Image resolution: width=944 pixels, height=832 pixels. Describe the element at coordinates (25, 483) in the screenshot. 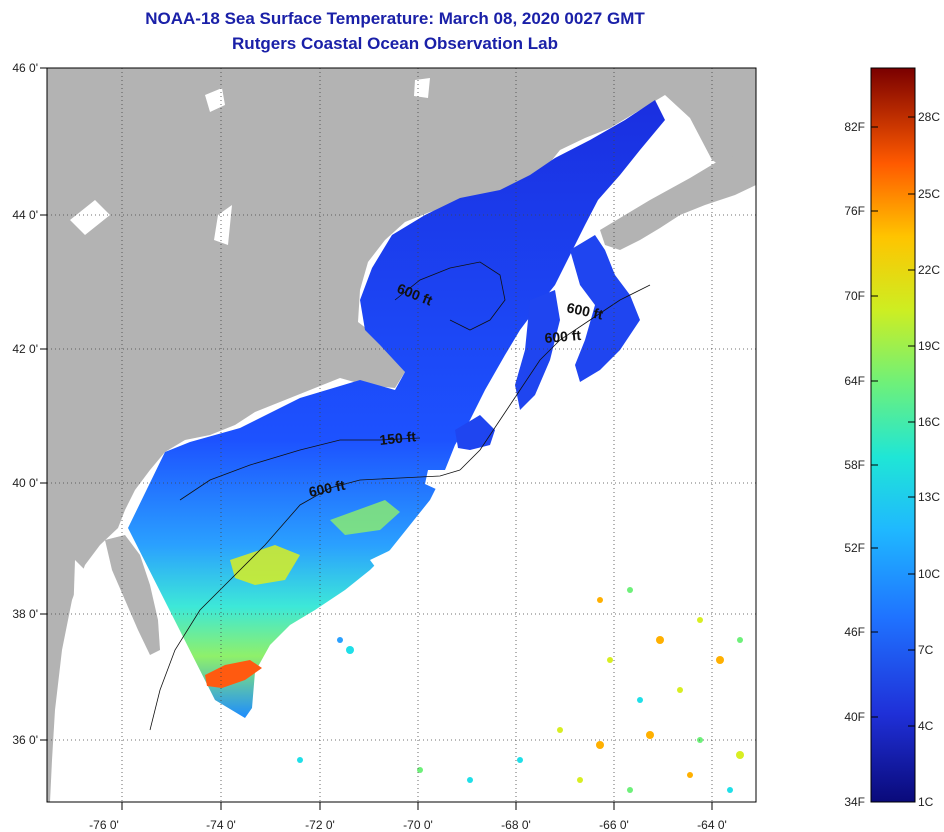

I see `lat-label: 40 0'` at that location.